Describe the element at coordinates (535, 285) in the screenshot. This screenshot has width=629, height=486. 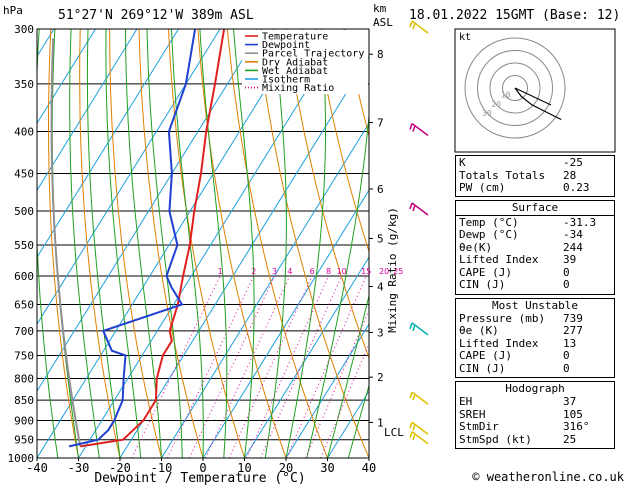
I see `surface-row: CIN (J) 0` at that location.